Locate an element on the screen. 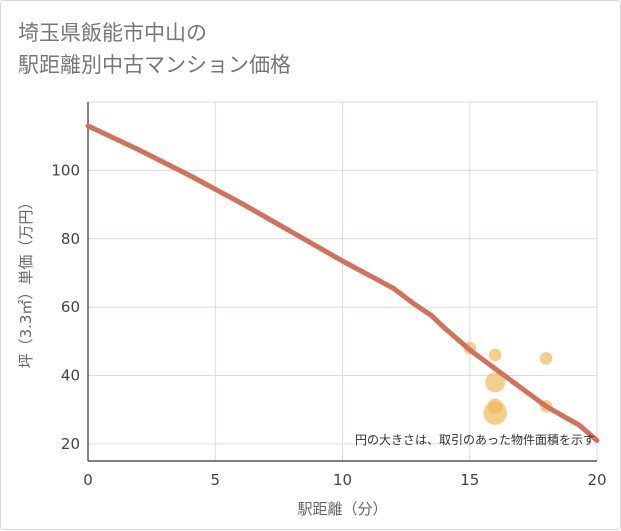 Image resolution: width=621 pixels, height=531 pixels. x-tick-label: 15 is located at coordinates (469, 480).